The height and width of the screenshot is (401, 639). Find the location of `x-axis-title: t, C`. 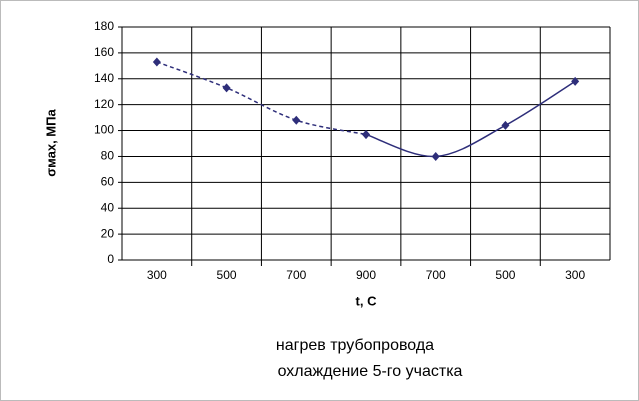

x-axis-title: t, C is located at coordinates (367, 300).